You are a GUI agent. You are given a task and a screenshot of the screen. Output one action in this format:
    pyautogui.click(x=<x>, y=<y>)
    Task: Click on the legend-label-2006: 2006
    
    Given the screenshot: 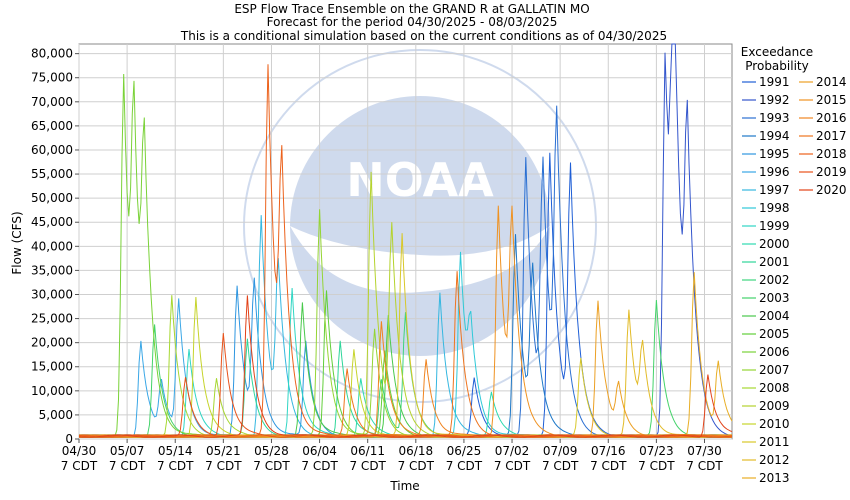 What is the action you would take?
    pyautogui.click(x=774, y=352)
    